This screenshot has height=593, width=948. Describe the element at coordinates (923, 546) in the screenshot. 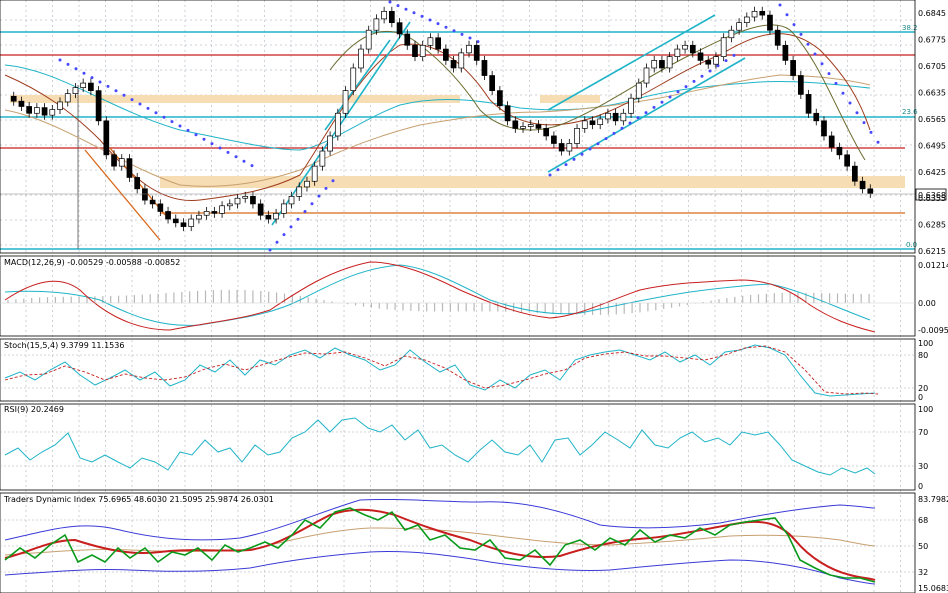

I see `tdi-tick-50: 50` at that location.